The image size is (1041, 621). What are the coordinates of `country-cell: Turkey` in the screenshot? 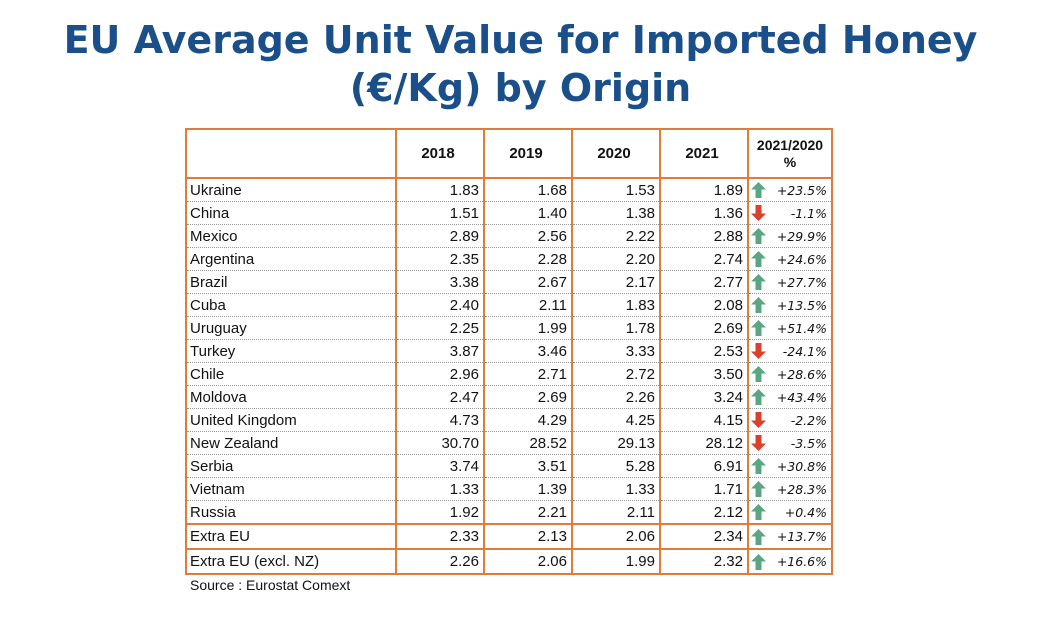 It's located at (291, 351).